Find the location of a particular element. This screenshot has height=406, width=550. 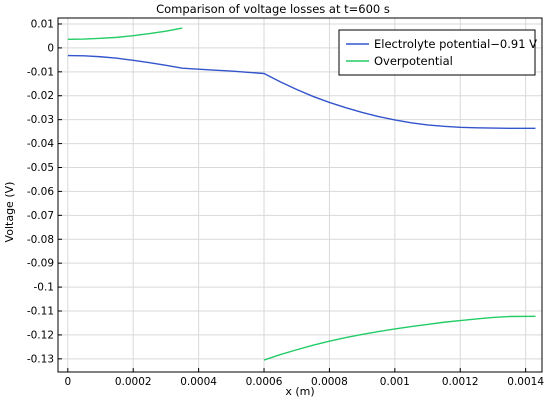

y-tick-label: 0 is located at coordinates (50, 48).